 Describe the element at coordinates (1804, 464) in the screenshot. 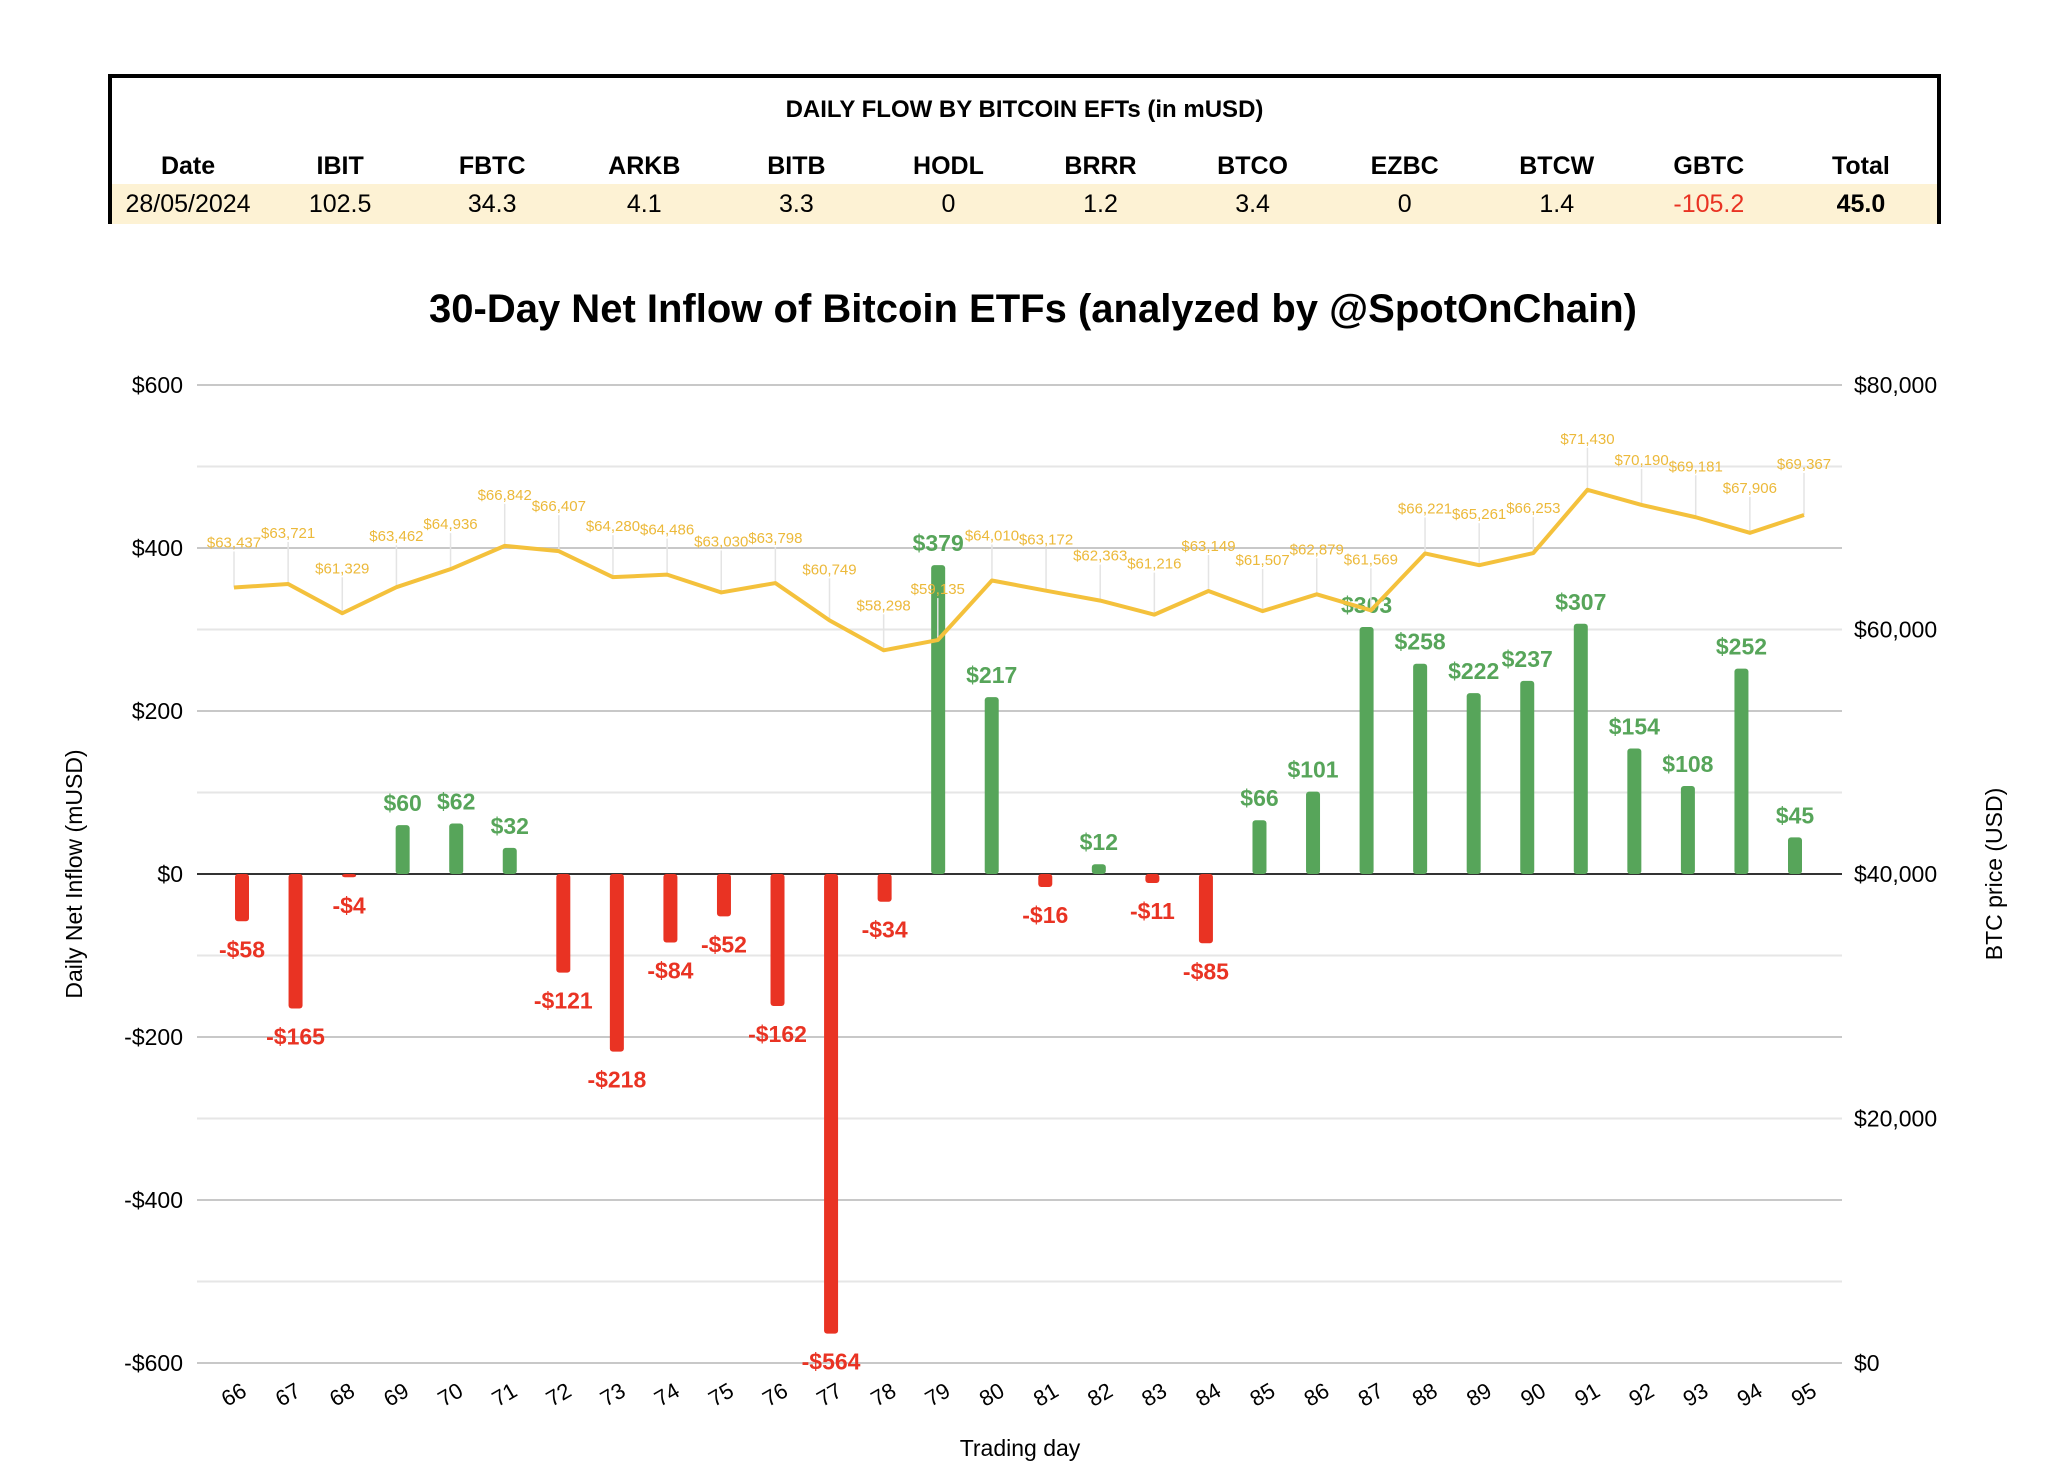

I see `price-label: $69,367` at that location.